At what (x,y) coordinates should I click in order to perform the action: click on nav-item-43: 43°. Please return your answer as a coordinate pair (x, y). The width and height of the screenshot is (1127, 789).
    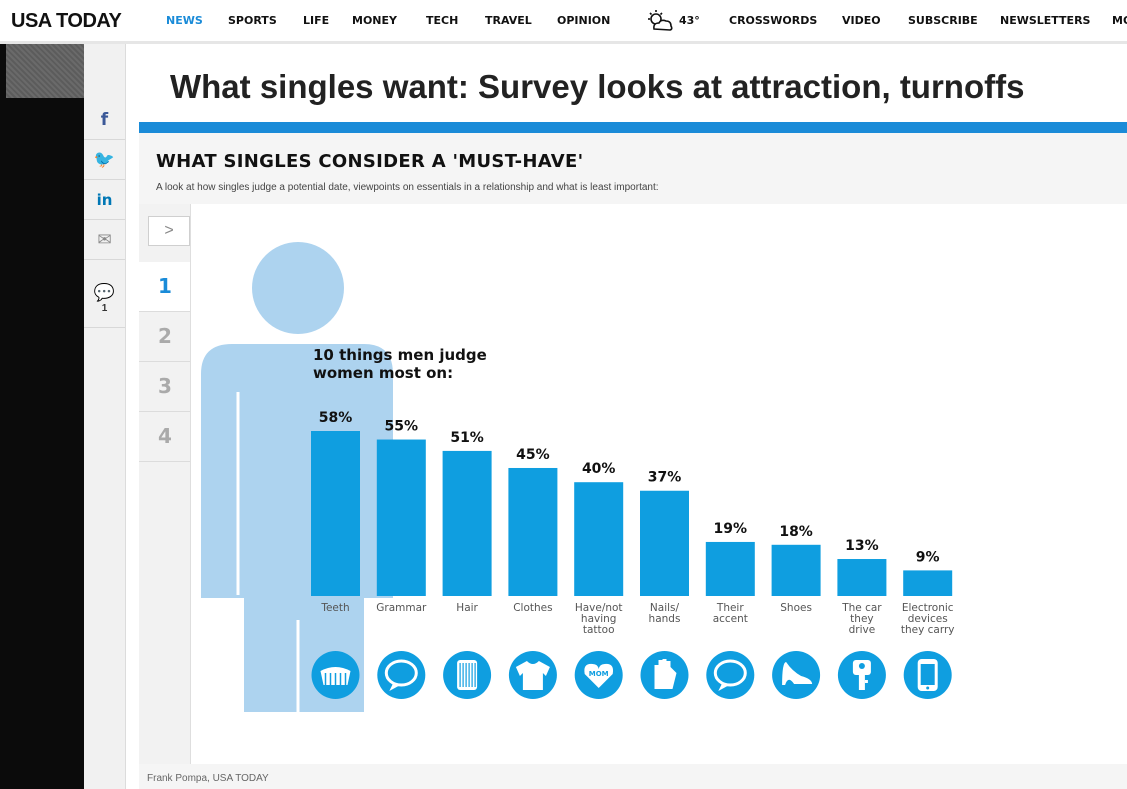
    Looking at the image, I should click on (689, 20).